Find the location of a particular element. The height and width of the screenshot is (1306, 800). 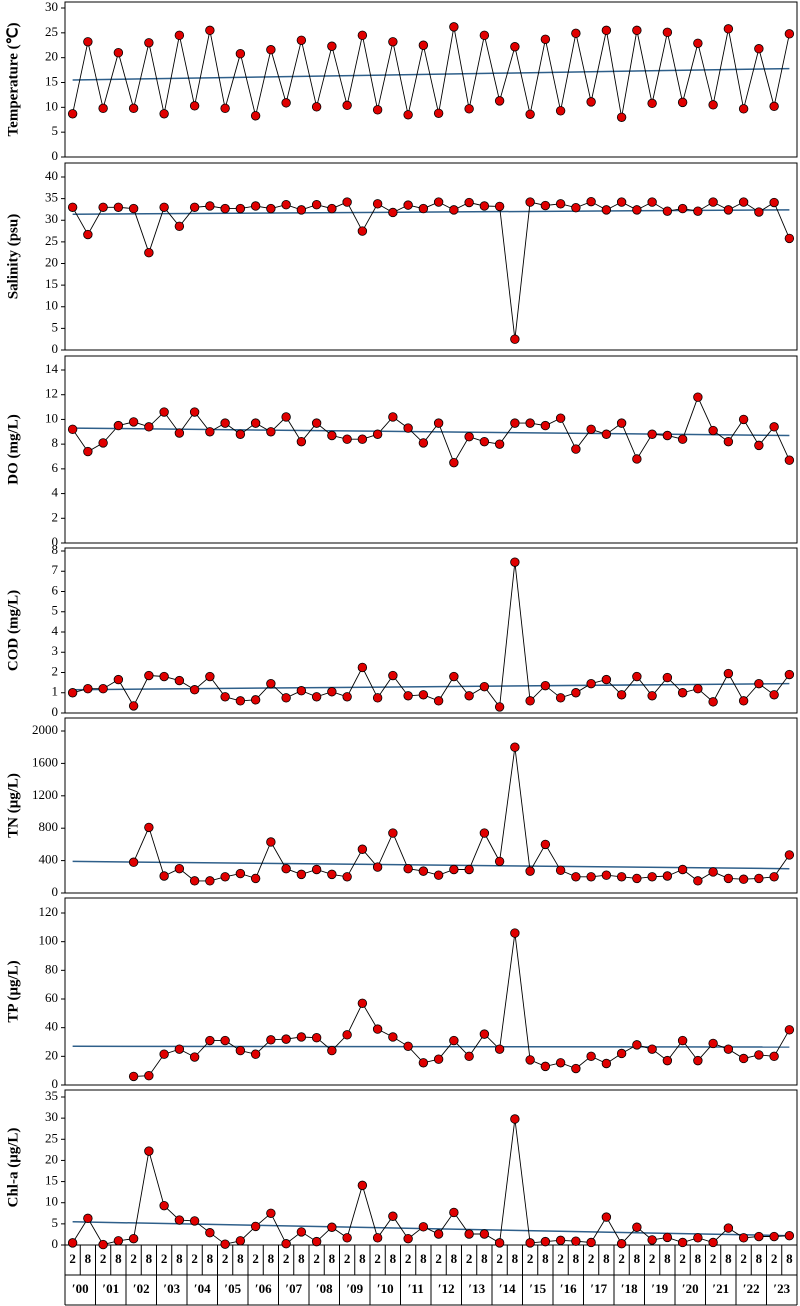

y-tick-label: 10 is located at coordinates (51, 105).